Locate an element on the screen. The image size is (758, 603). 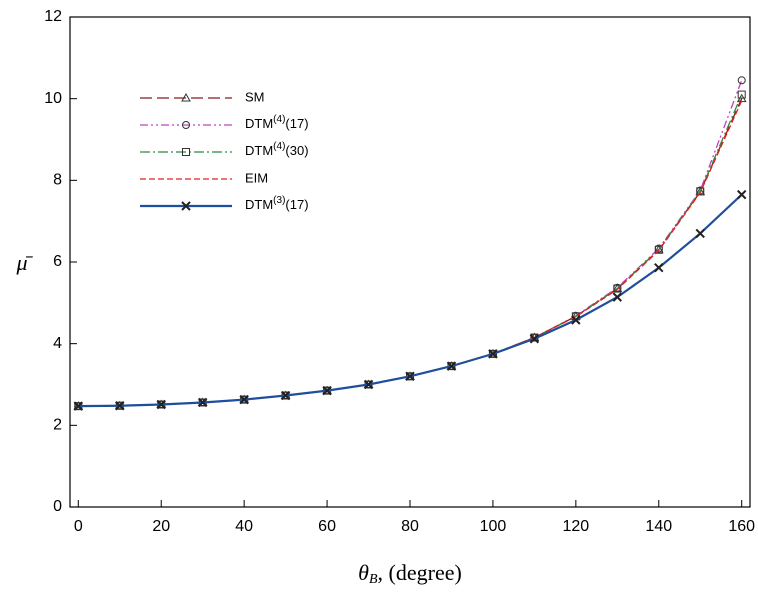
y-tick-label: 0 is located at coordinates (57, 506).